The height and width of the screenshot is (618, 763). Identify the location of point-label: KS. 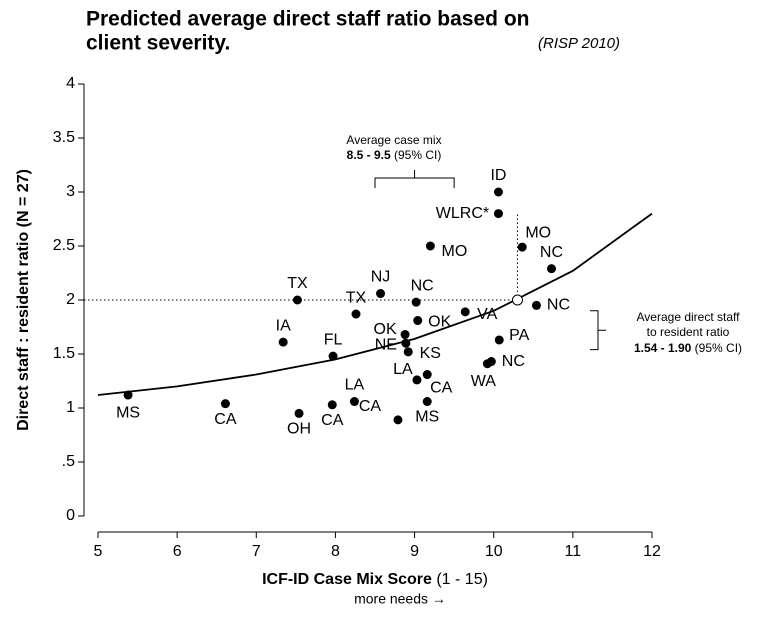
(430, 353).